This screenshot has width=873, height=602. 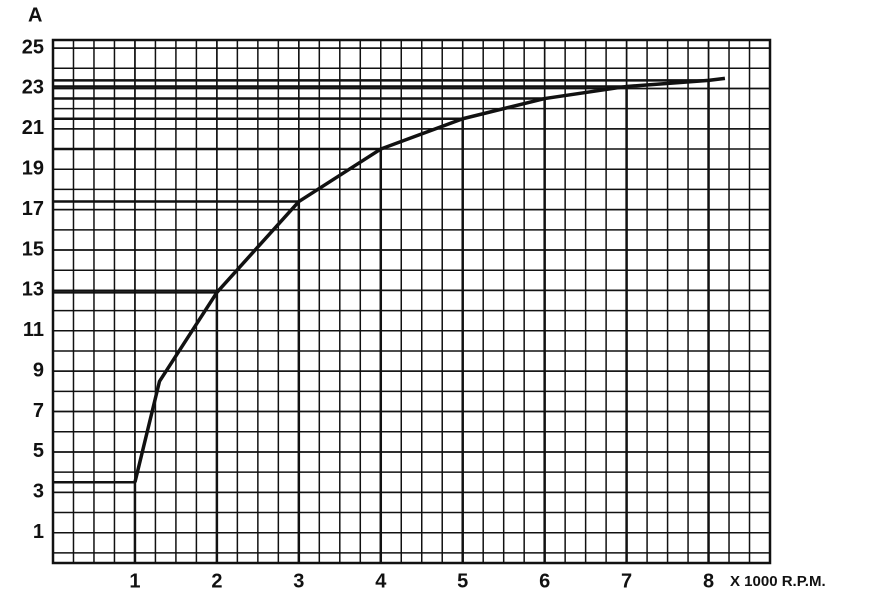 I want to click on y-axis-label: A, so click(x=35, y=15).